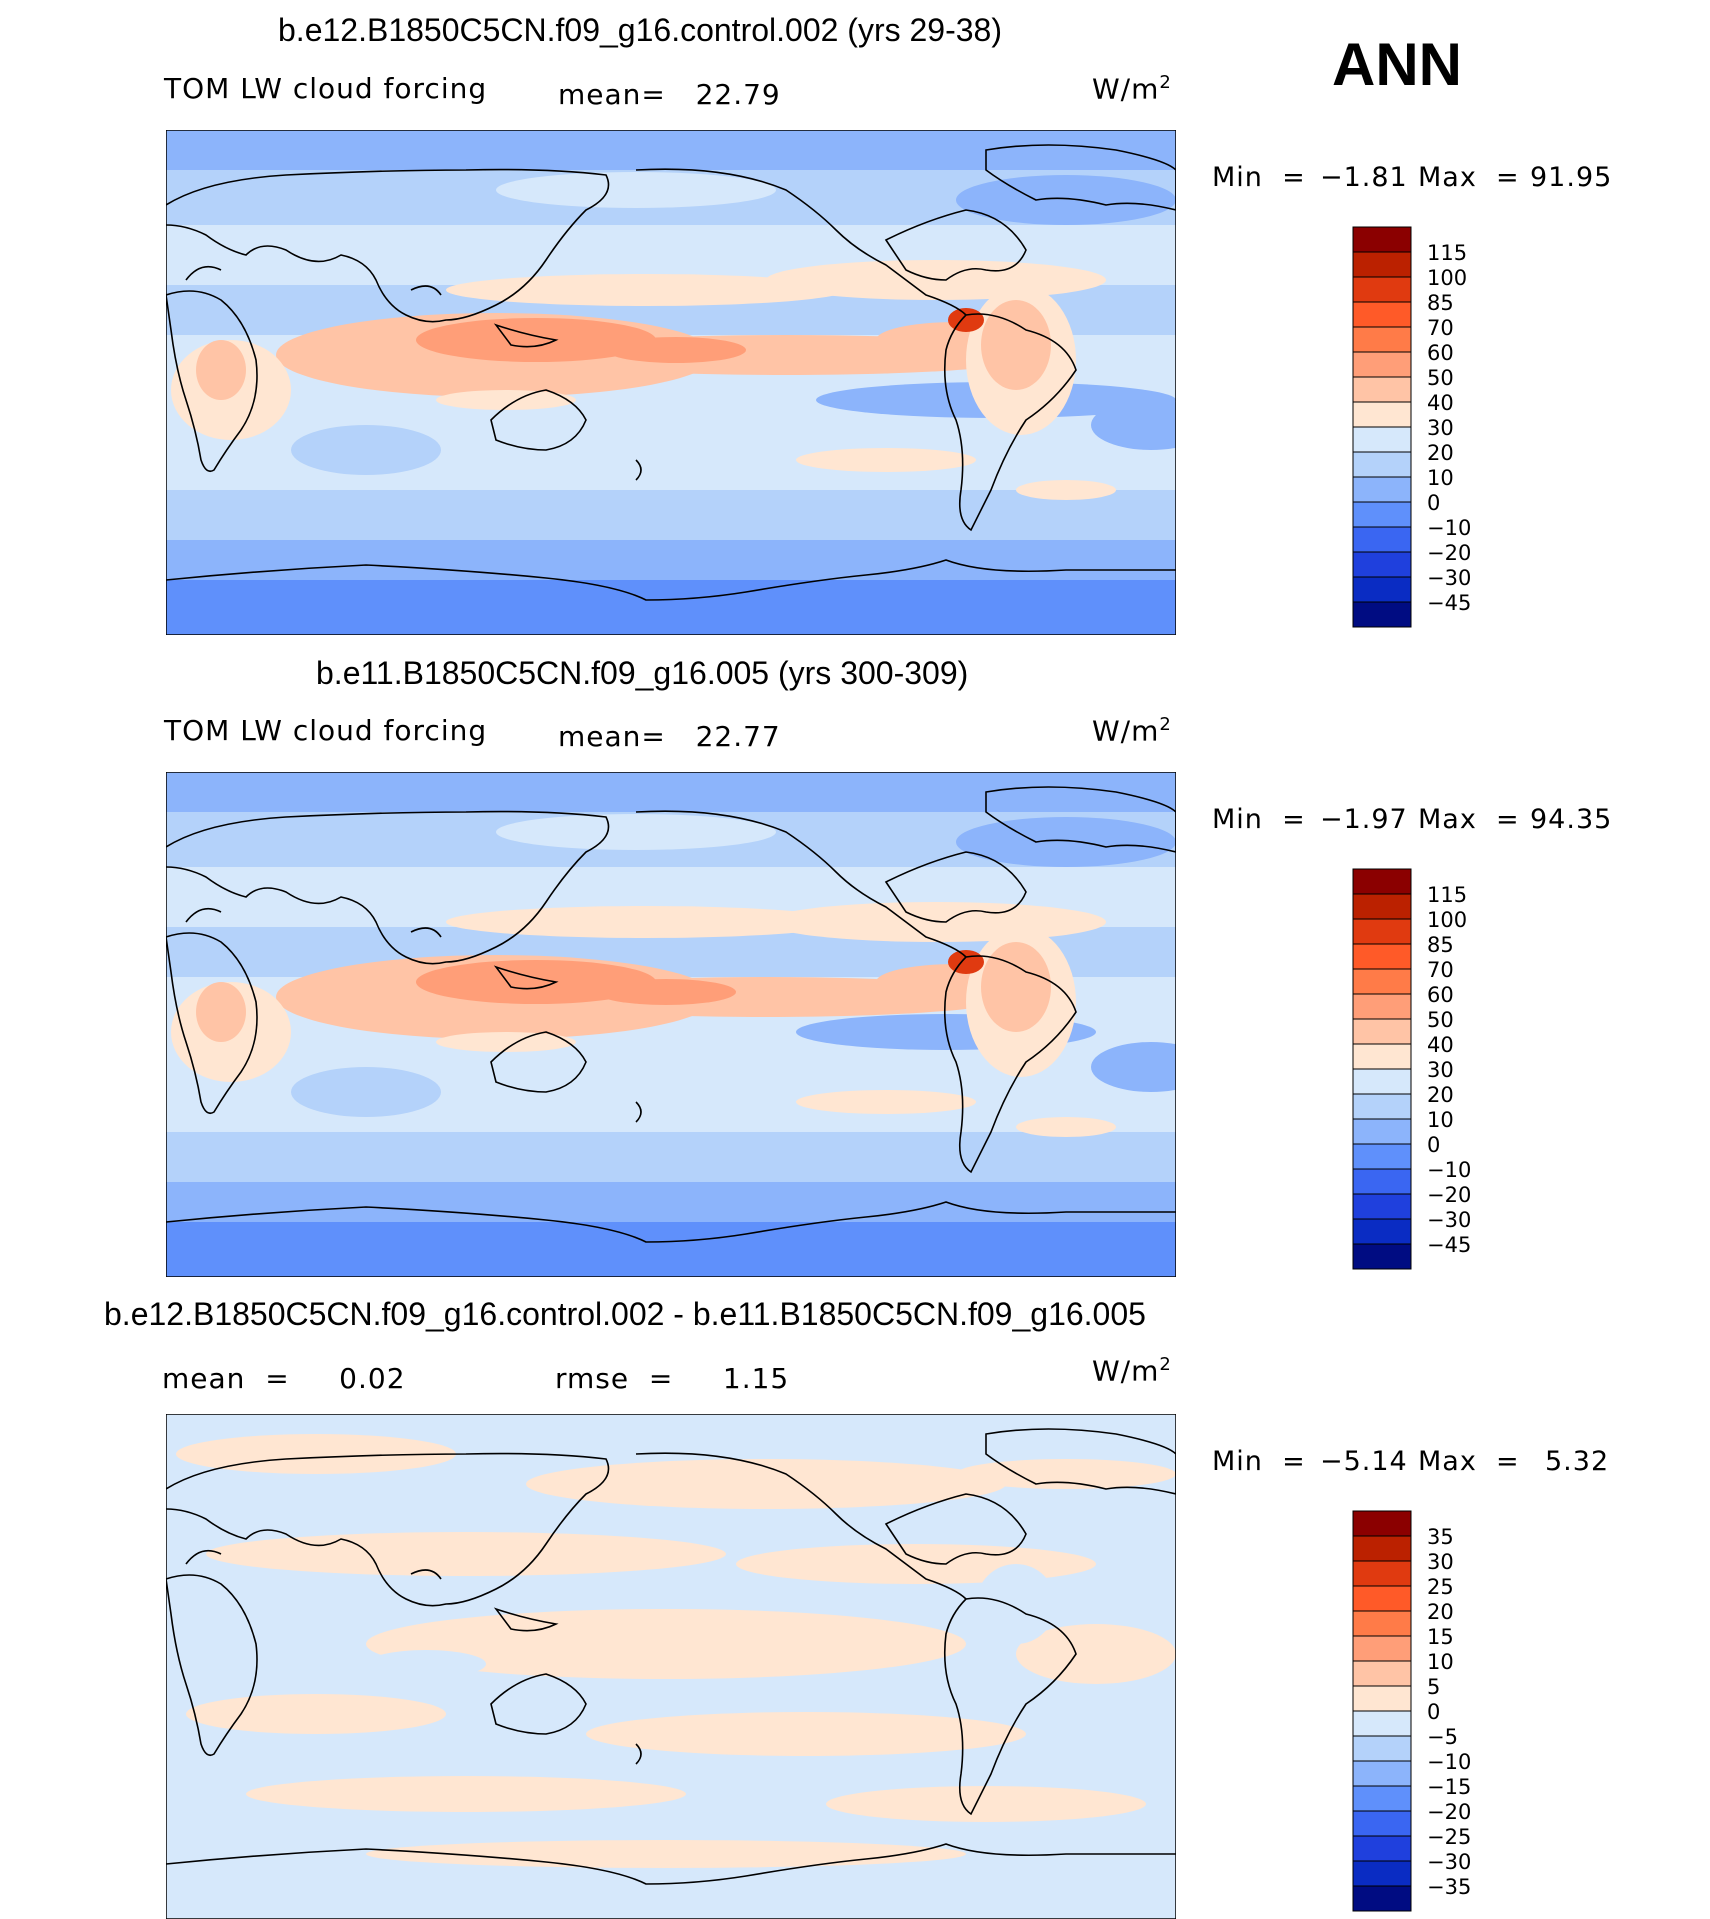 The image size is (1710, 1919). Describe the element at coordinates (1259, 819) in the screenshot. I see `panel-2-min-text: Min =` at that location.